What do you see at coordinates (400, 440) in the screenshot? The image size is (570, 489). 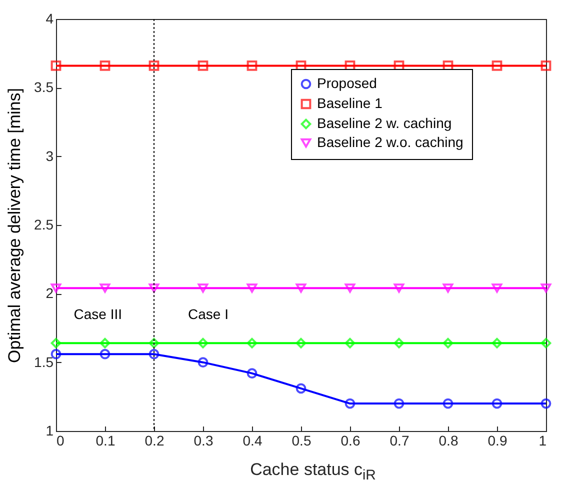 I see `x-tick-label: 0.7` at bounding box center [400, 440].